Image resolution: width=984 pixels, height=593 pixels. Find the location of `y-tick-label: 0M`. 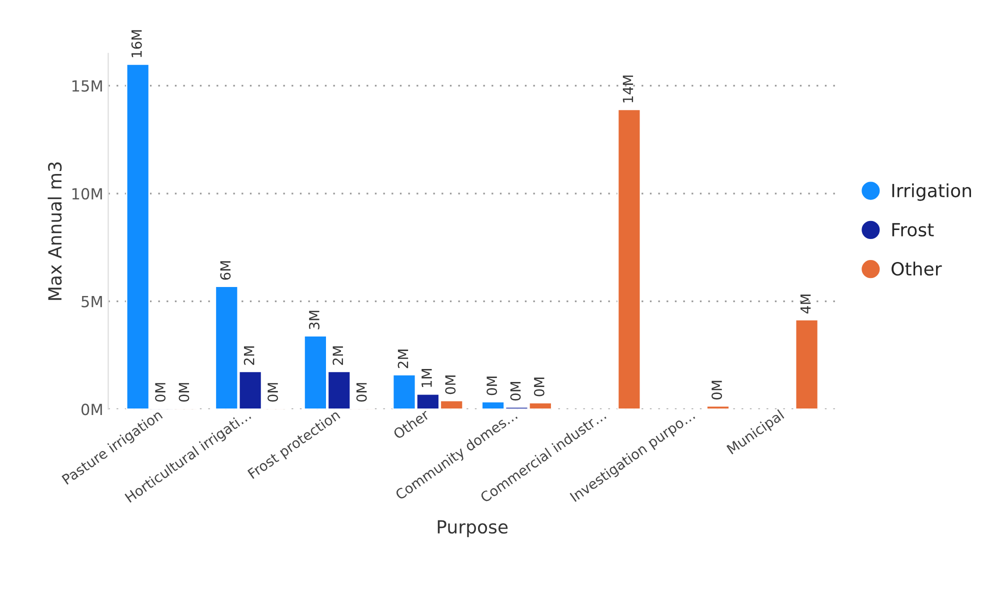

y-tick-label: 0M is located at coordinates (91, 410).